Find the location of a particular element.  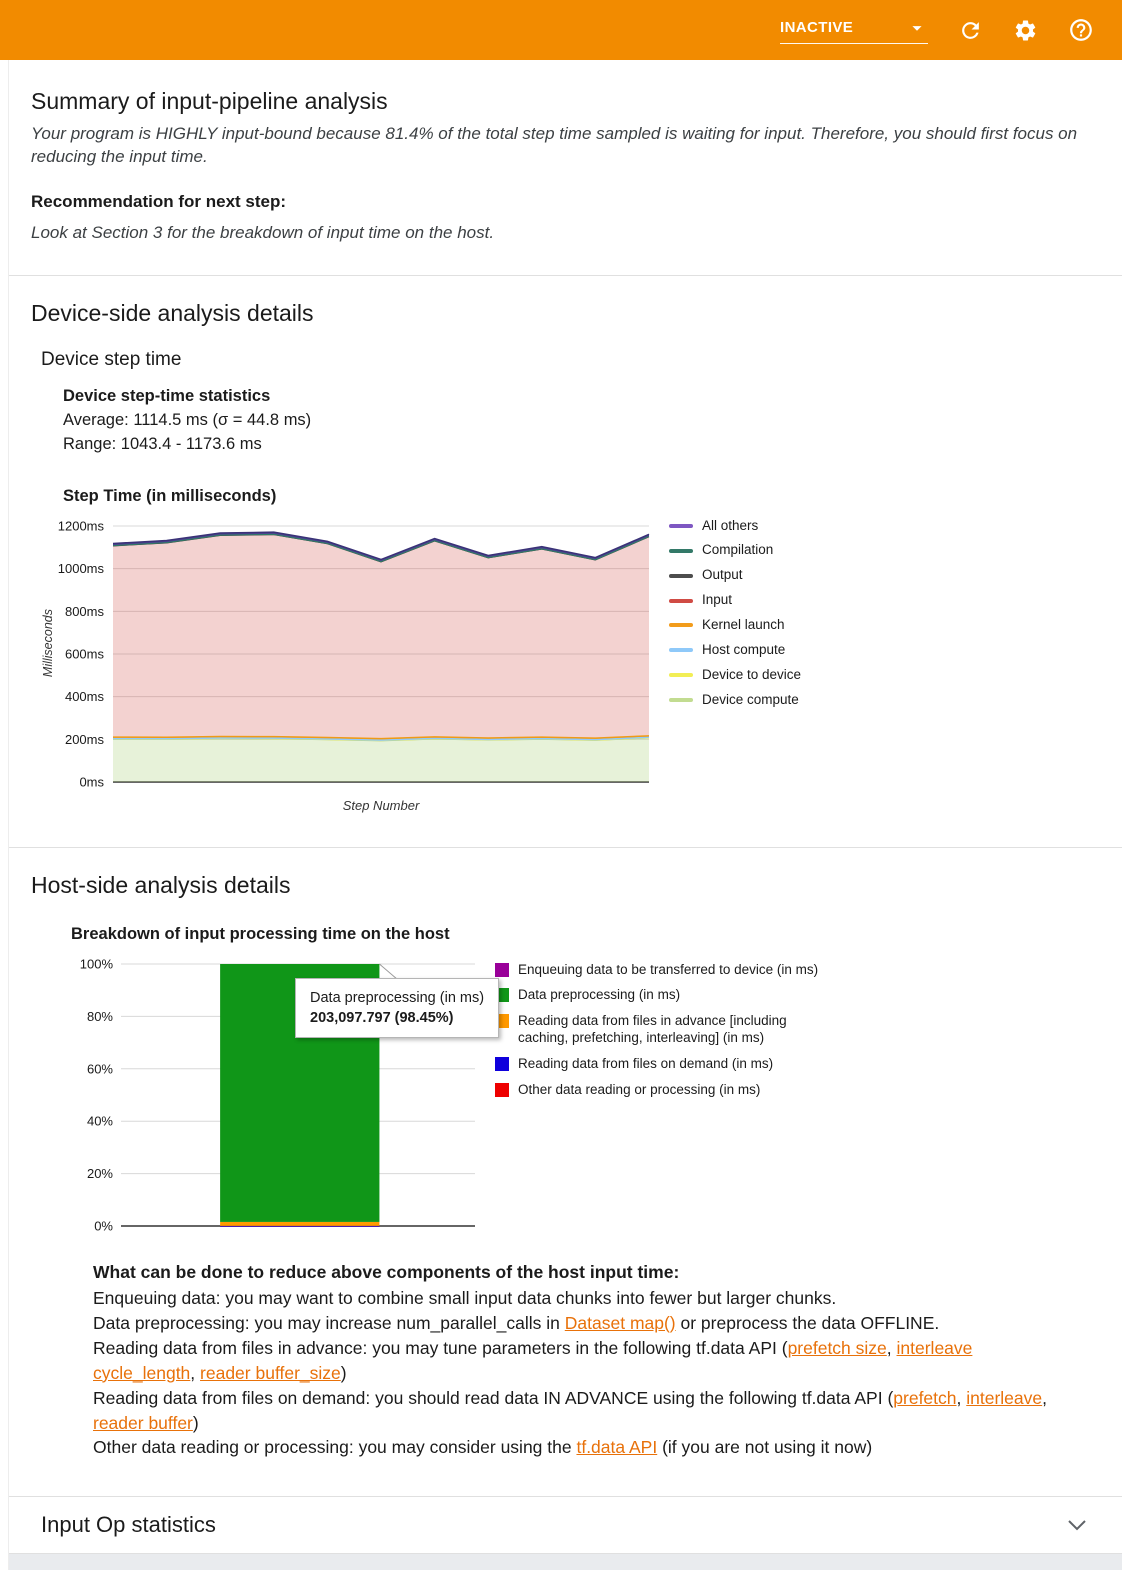

tooltip-title: Data preprocessing (in ms) is located at coordinates (397, 997).